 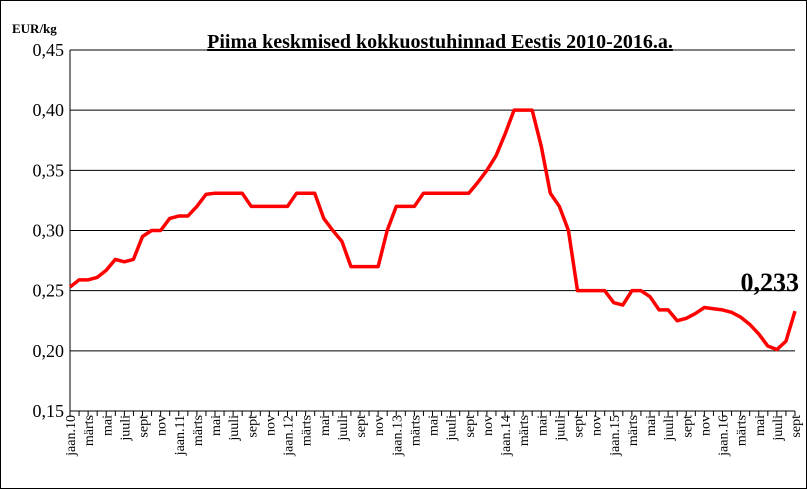 What do you see at coordinates (49, 110) in the screenshot?
I see `y-tick-label: 0,40` at bounding box center [49, 110].